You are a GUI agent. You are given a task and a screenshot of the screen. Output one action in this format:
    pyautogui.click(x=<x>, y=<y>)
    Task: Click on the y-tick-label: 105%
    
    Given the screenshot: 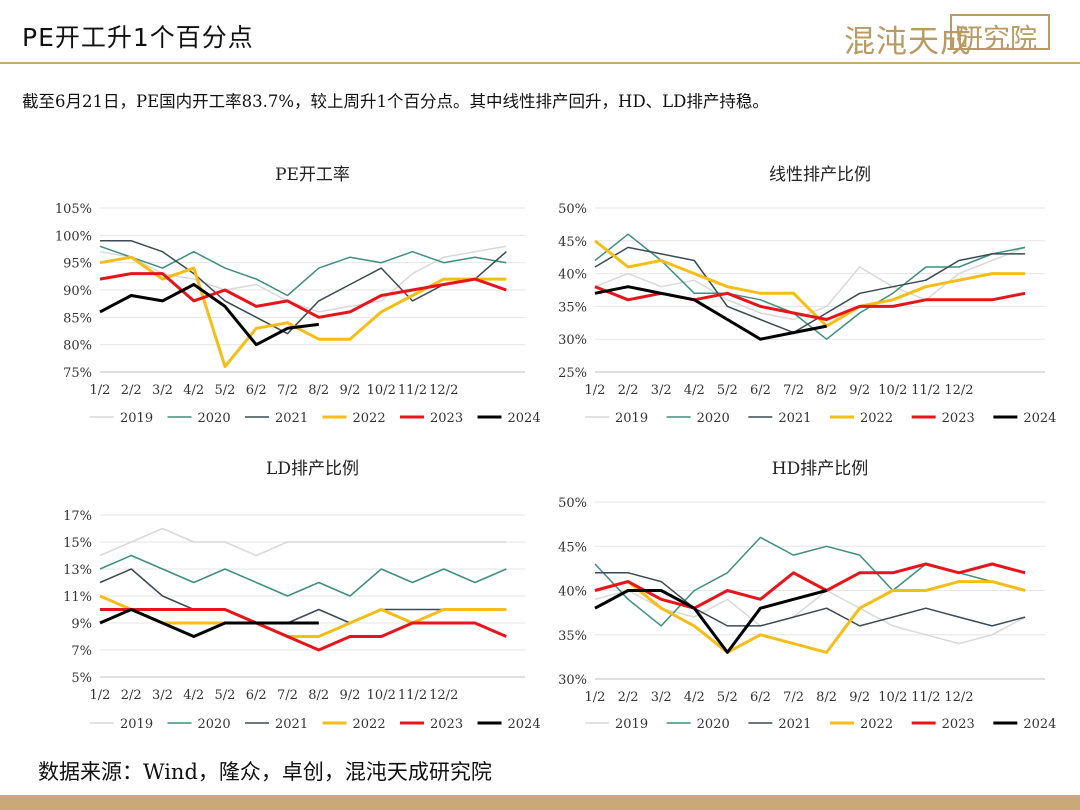 What is the action you would take?
    pyautogui.click(x=73, y=209)
    